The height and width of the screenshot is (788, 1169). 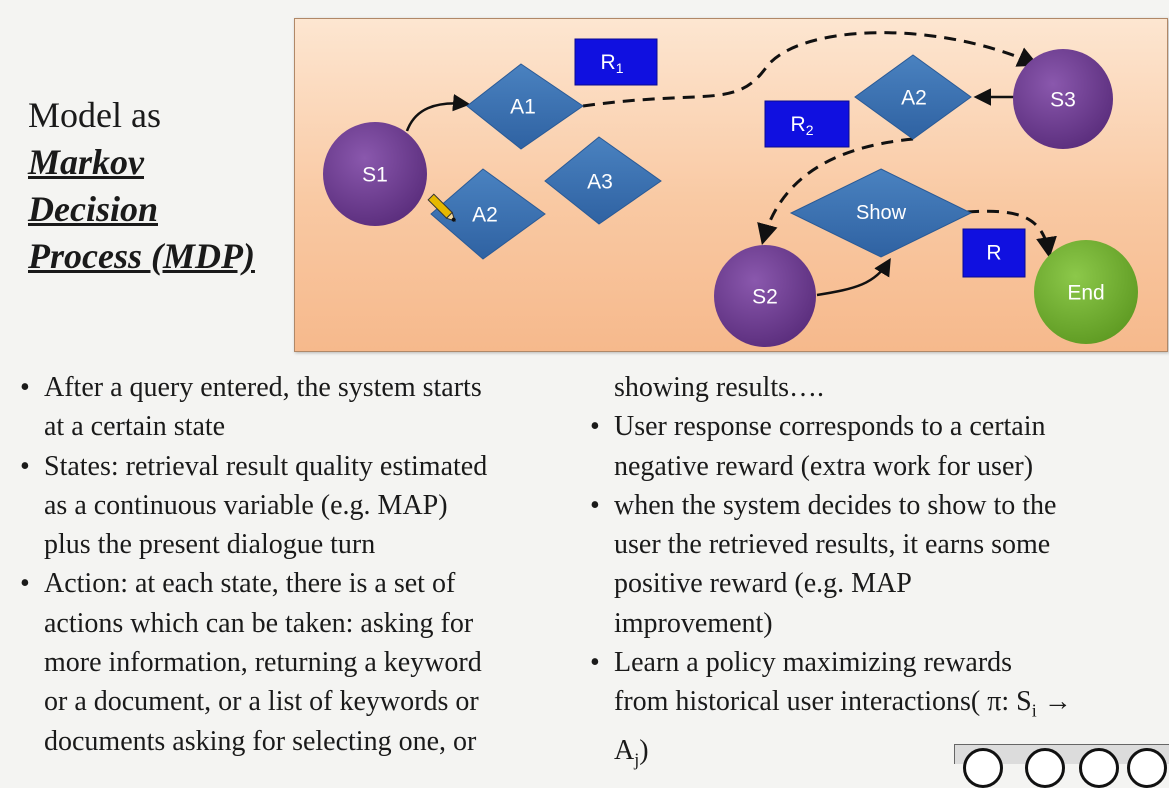 I want to click on state-s2-circle: S2, so click(x=765, y=296).